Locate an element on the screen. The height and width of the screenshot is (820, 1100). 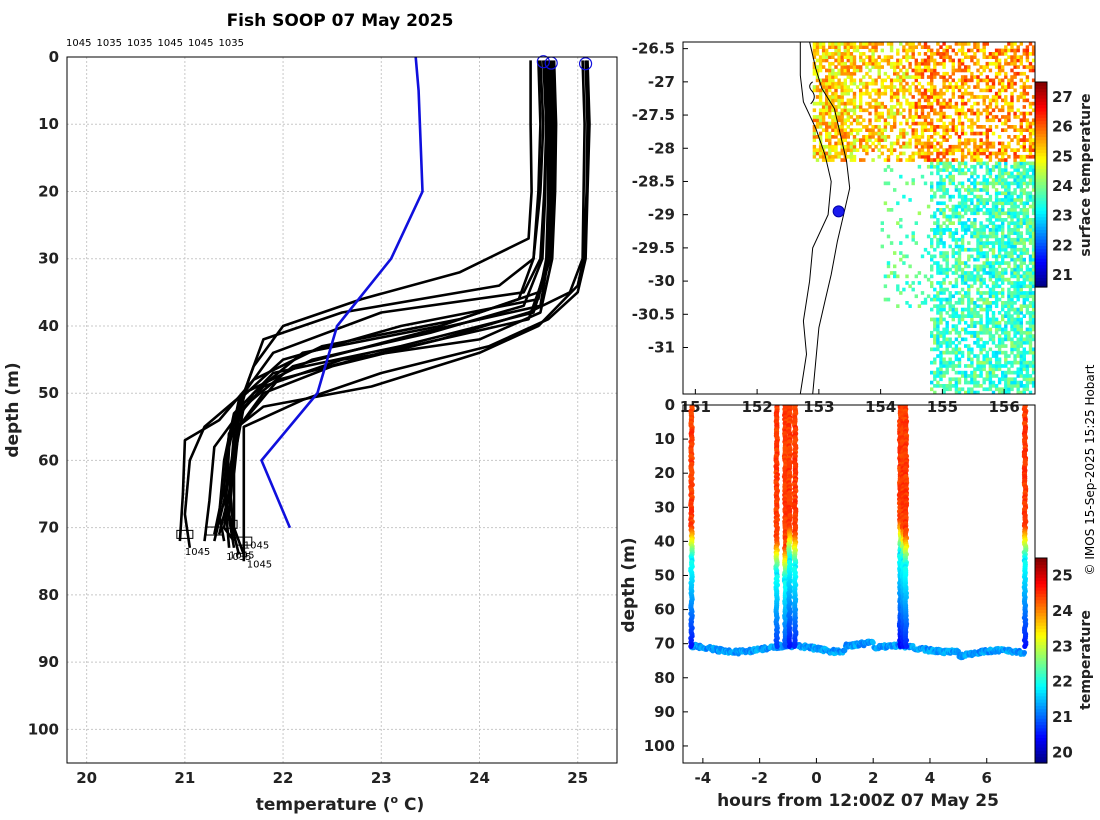
y-tick-label: 90 is located at coordinates (48, 662).